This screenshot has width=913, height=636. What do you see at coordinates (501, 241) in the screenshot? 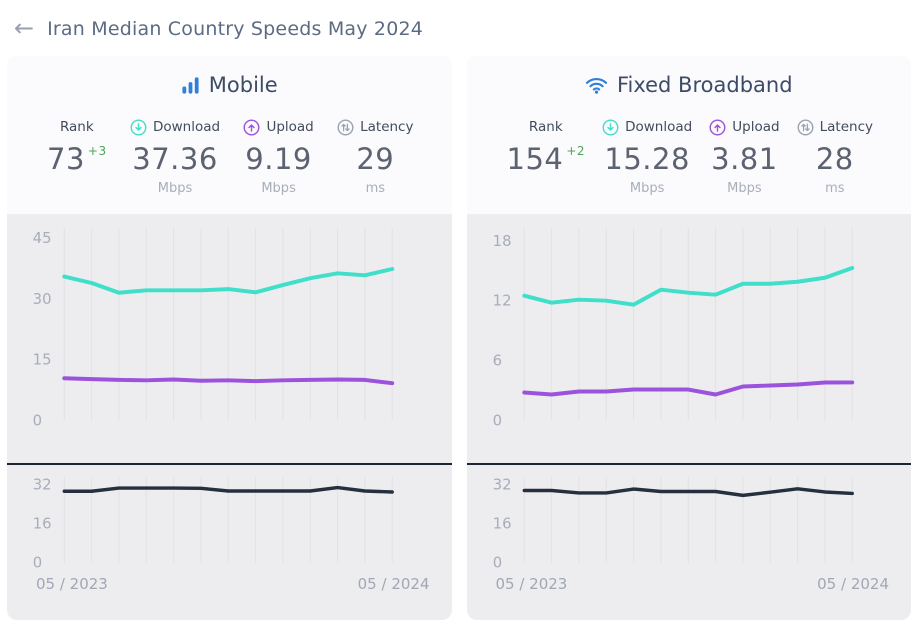
I see `svg-text: 18` at bounding box center [501, 241].